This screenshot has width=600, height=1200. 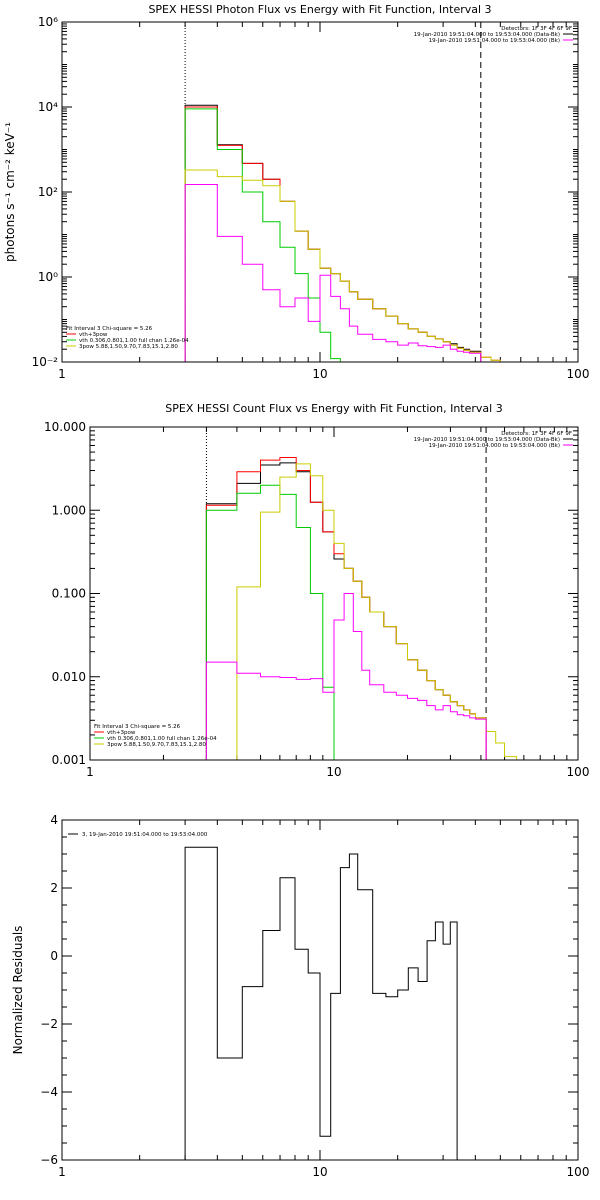 What do you see at coordinates (45, 362) in the screenshot?
I see `y-tick-label: 10⁻²` at bounding box center [45, 362].